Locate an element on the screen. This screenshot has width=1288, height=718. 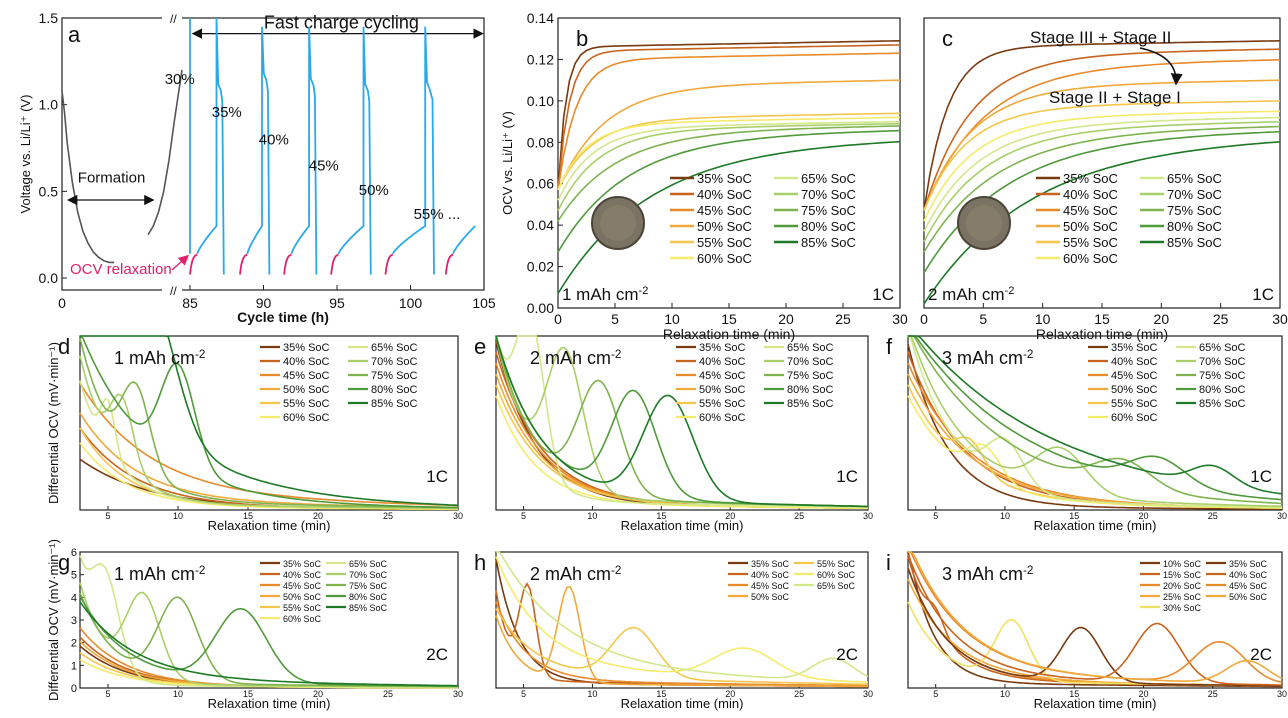
legend-entry: 75% SoC is located at coordinates (828, 210).